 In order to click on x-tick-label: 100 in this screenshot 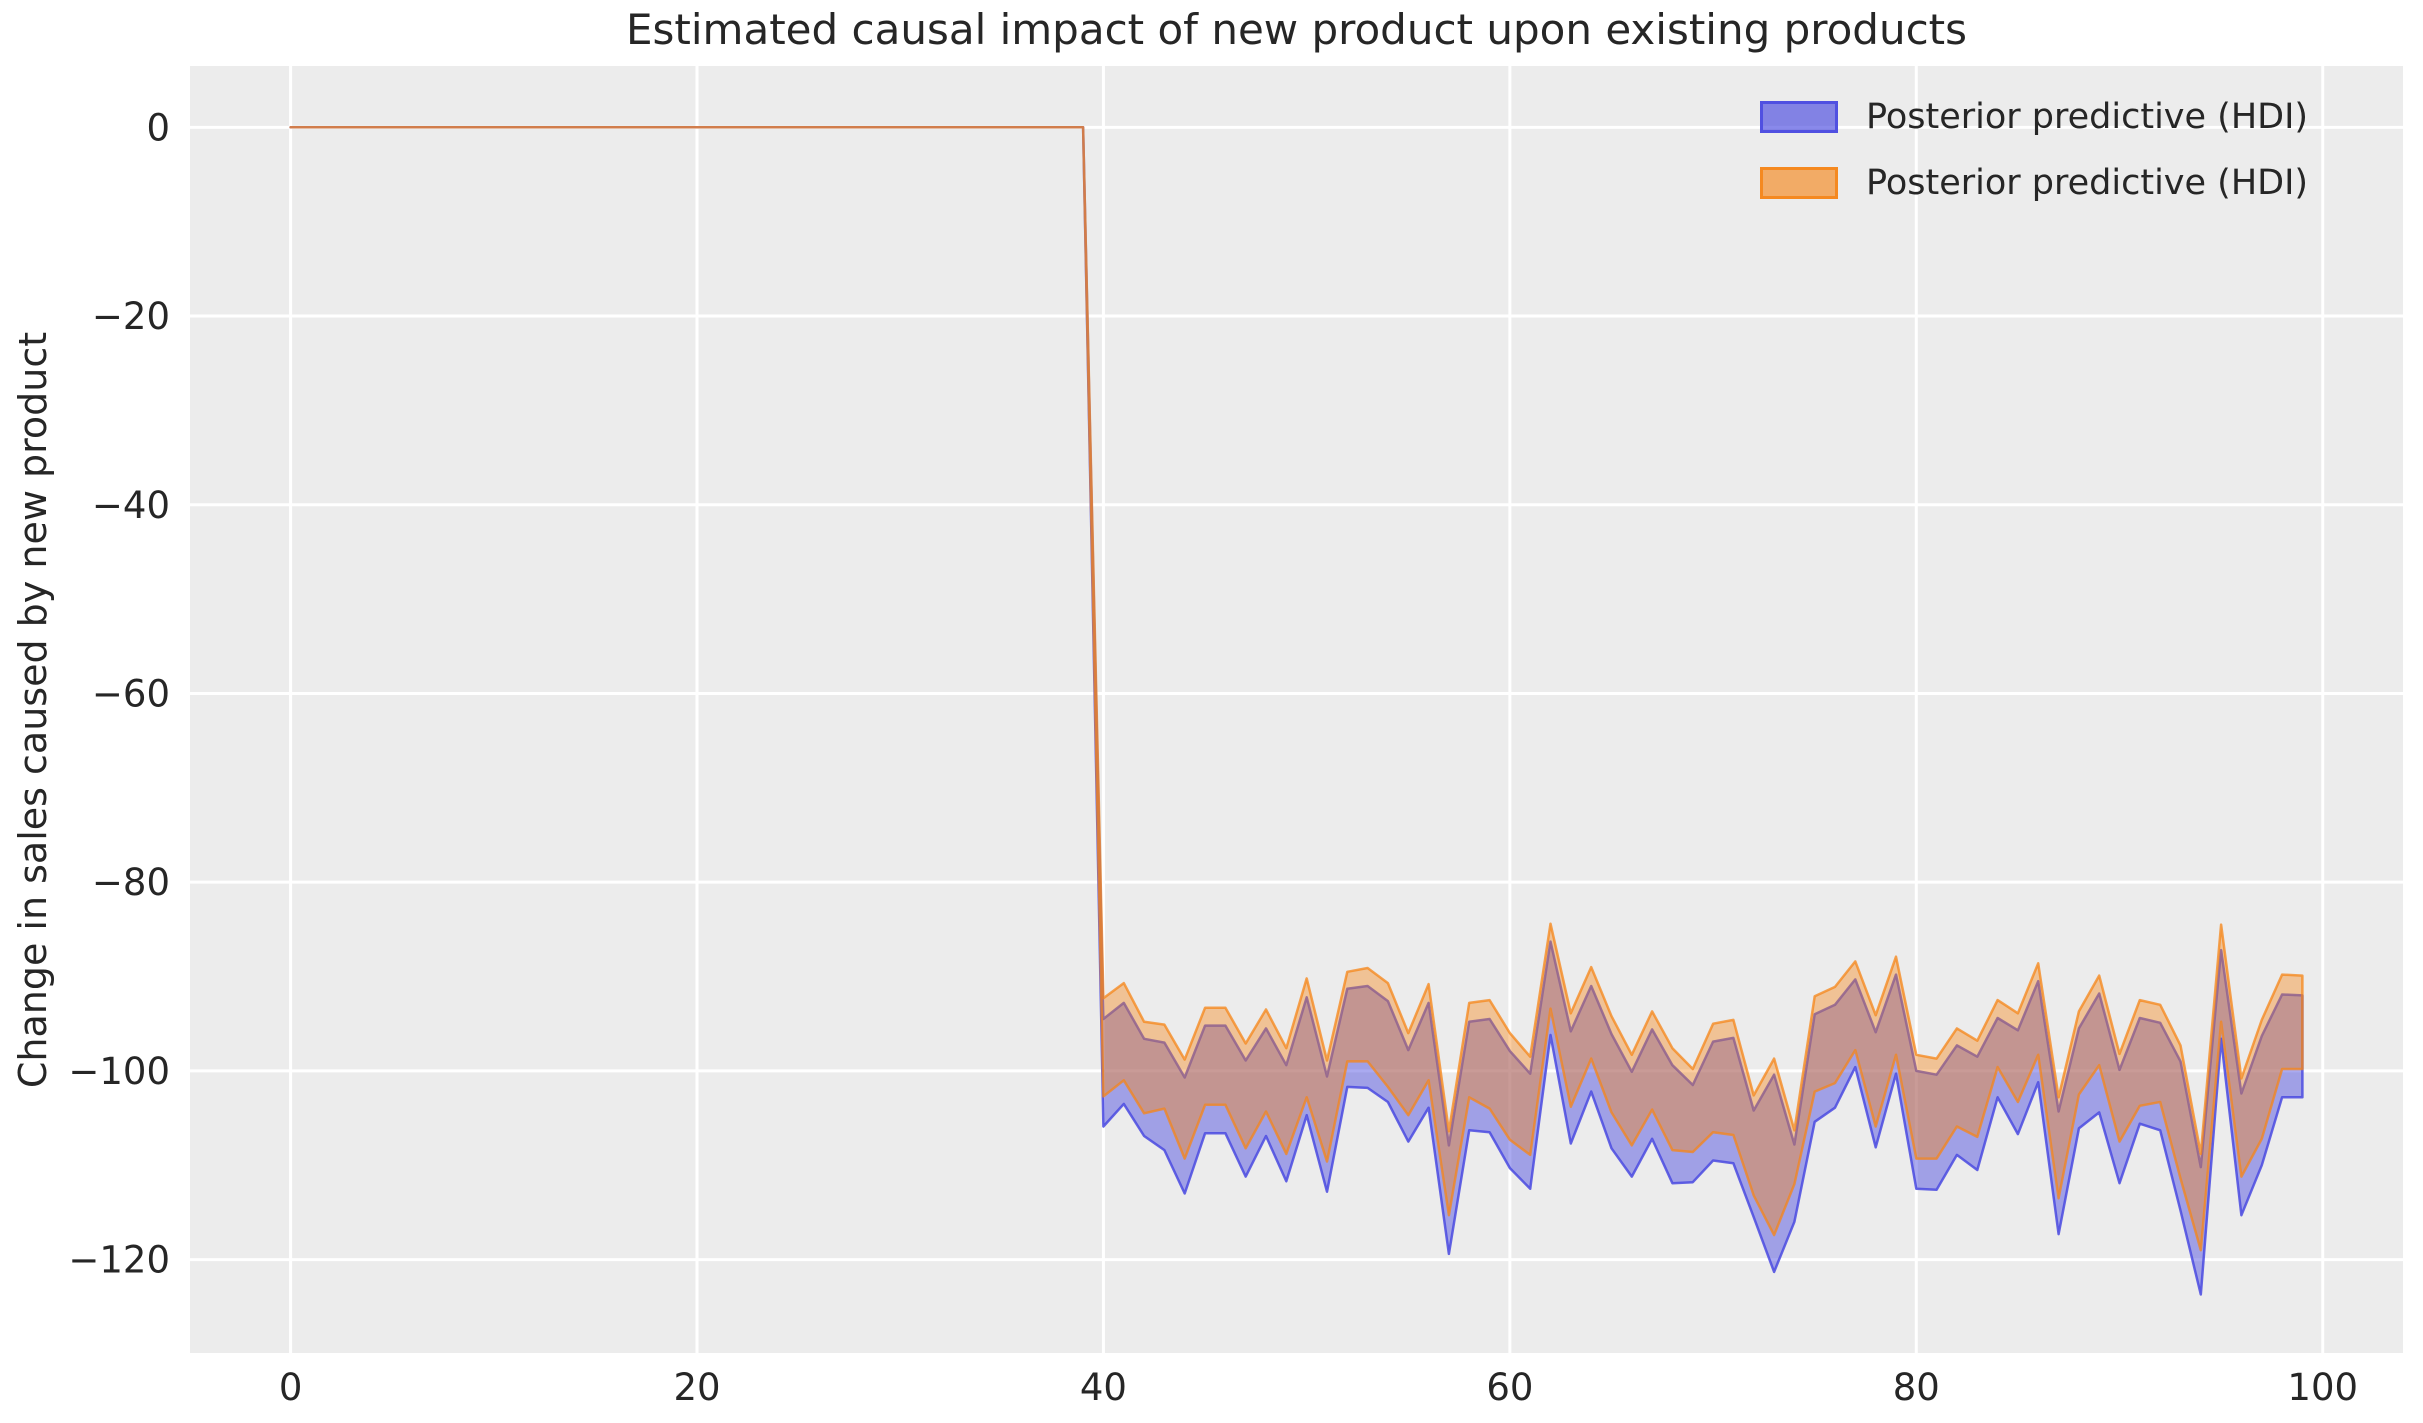, I will do `click(2322, 1387)`.